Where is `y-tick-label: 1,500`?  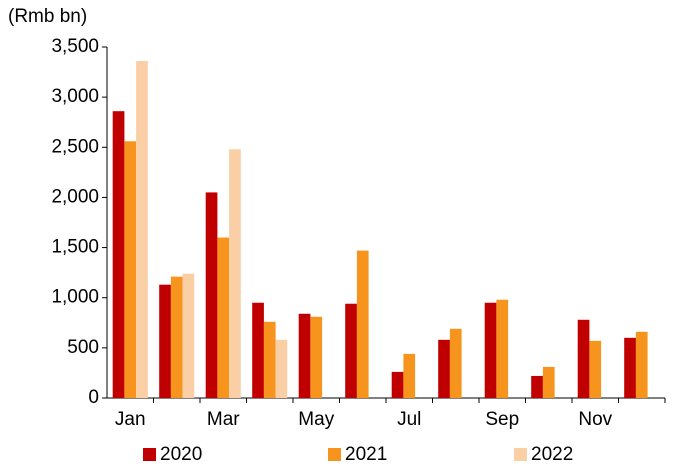 y-tick-label: 1,500 is located at coordinates (75, 247).